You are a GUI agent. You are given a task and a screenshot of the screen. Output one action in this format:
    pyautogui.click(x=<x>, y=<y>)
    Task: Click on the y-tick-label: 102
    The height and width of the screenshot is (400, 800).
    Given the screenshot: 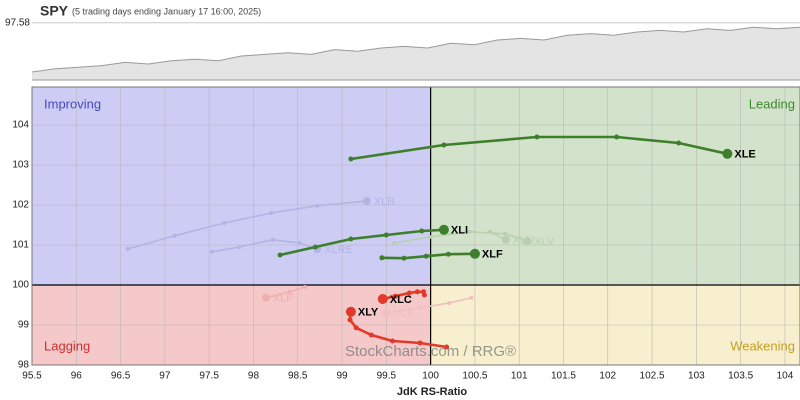 What is the action you would take?
    pyautogui.click(x=20, y=205)
    